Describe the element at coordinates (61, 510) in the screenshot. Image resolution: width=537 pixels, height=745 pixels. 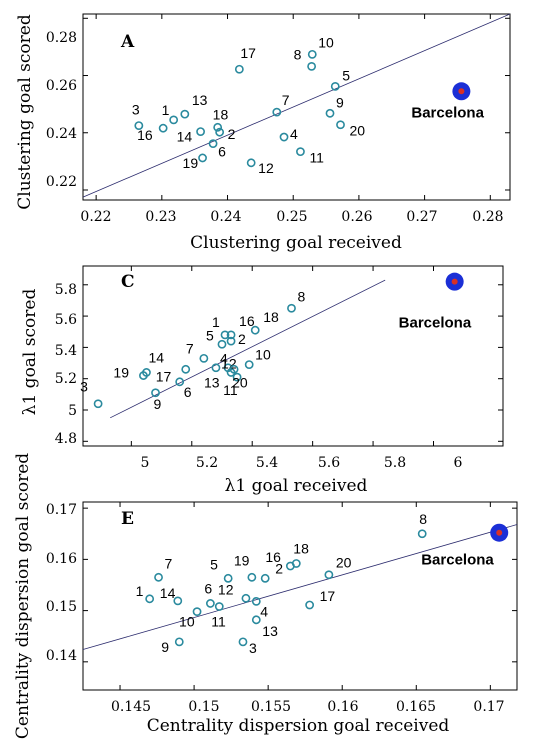
I see `y-tick-label: 0.17` at that location.